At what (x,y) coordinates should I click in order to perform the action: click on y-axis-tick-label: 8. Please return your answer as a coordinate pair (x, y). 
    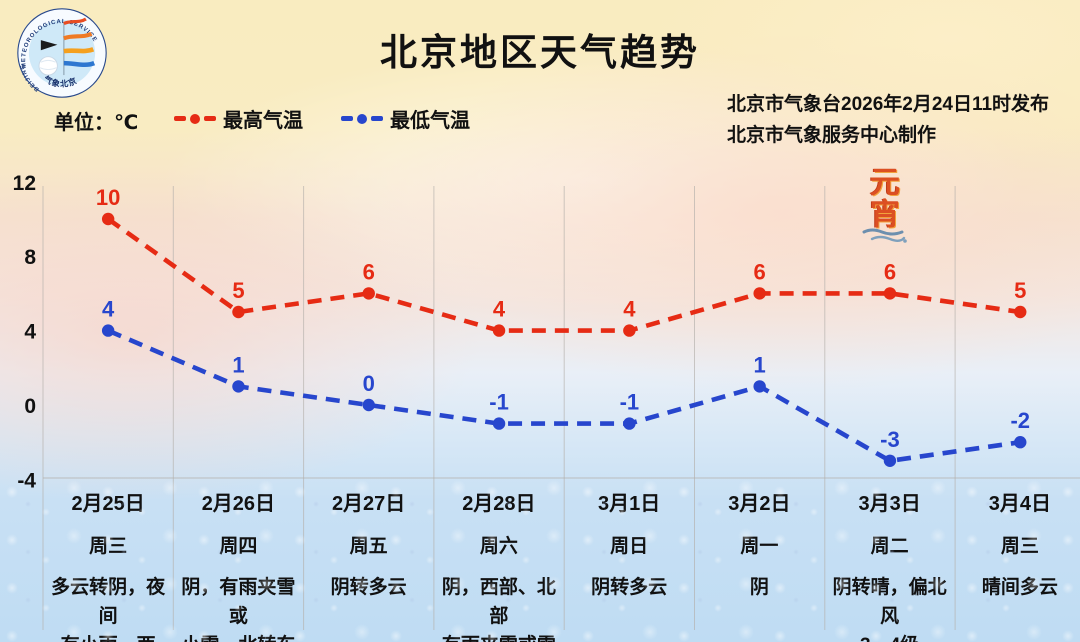
    Looking at the image, I should click on (30, 257).